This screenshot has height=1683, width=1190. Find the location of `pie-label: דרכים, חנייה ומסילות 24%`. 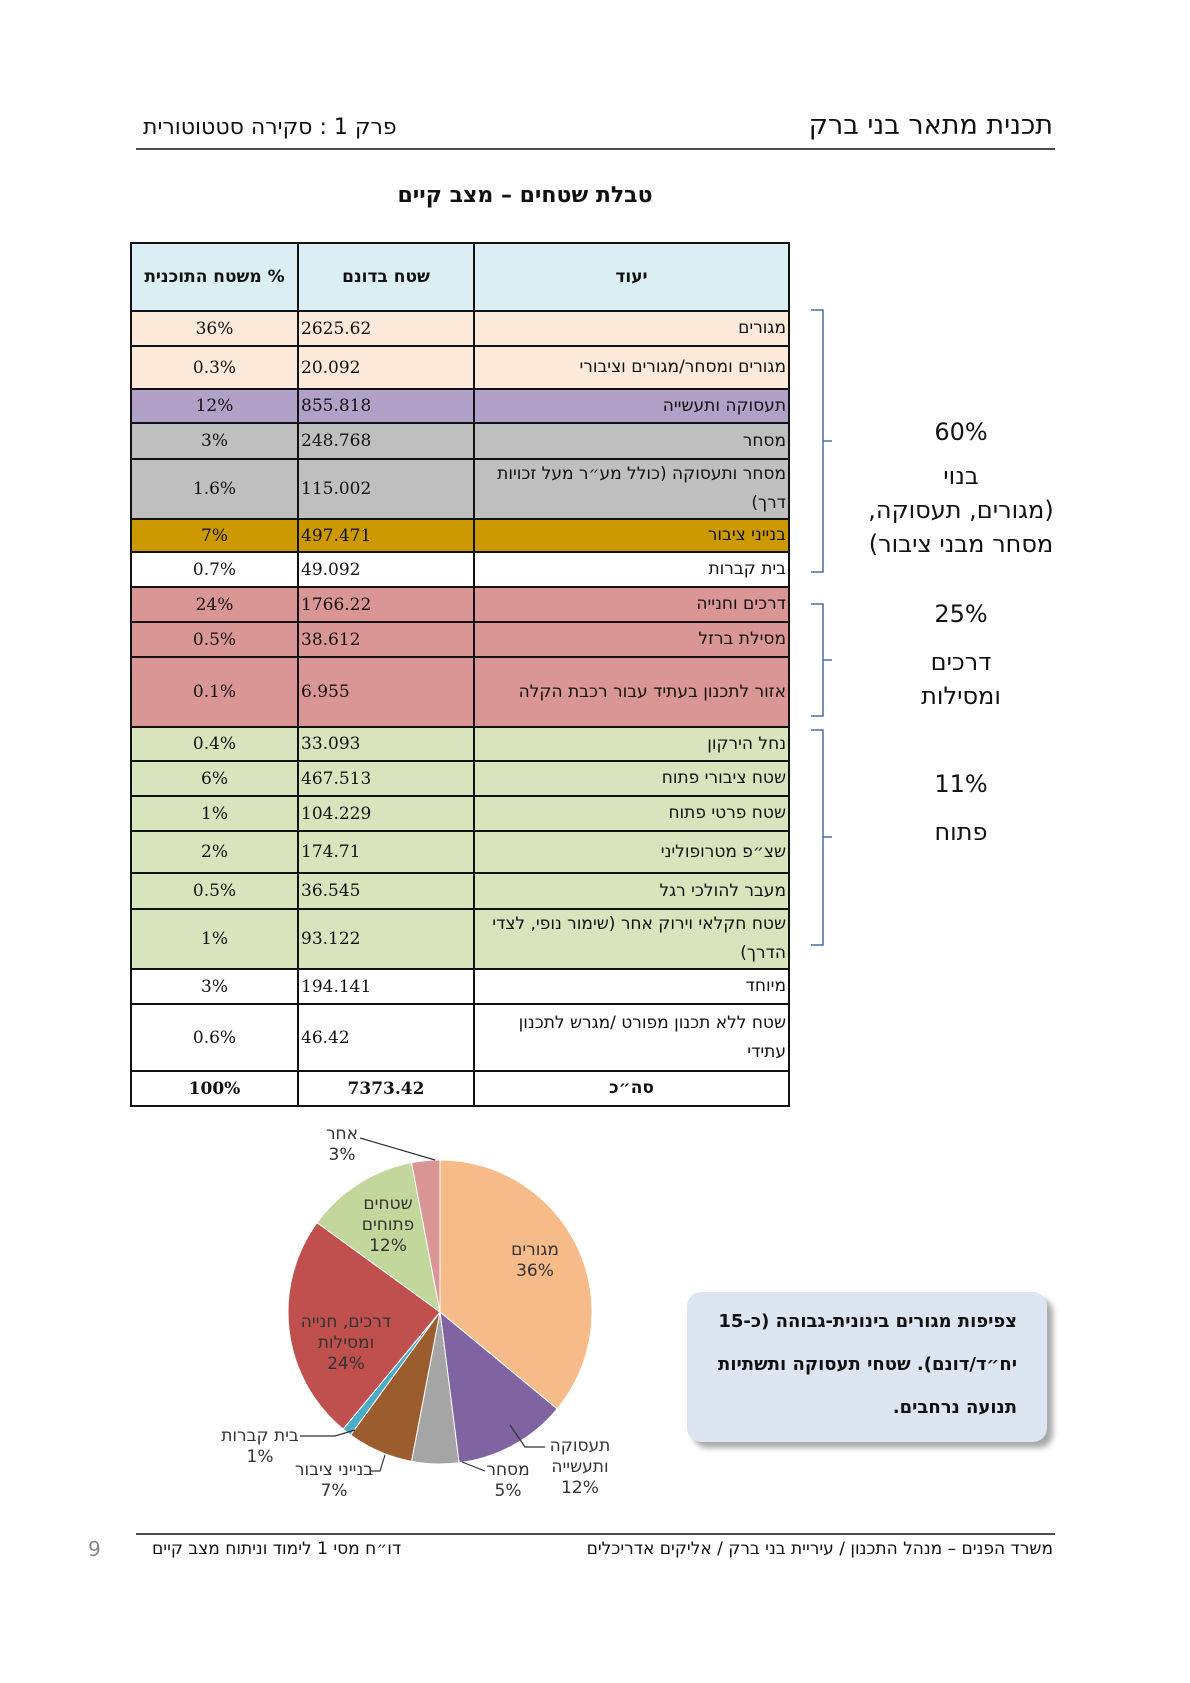

pie-label: דרכים, חנייה ומסילות 24% is located at coordinates (346, 1343).